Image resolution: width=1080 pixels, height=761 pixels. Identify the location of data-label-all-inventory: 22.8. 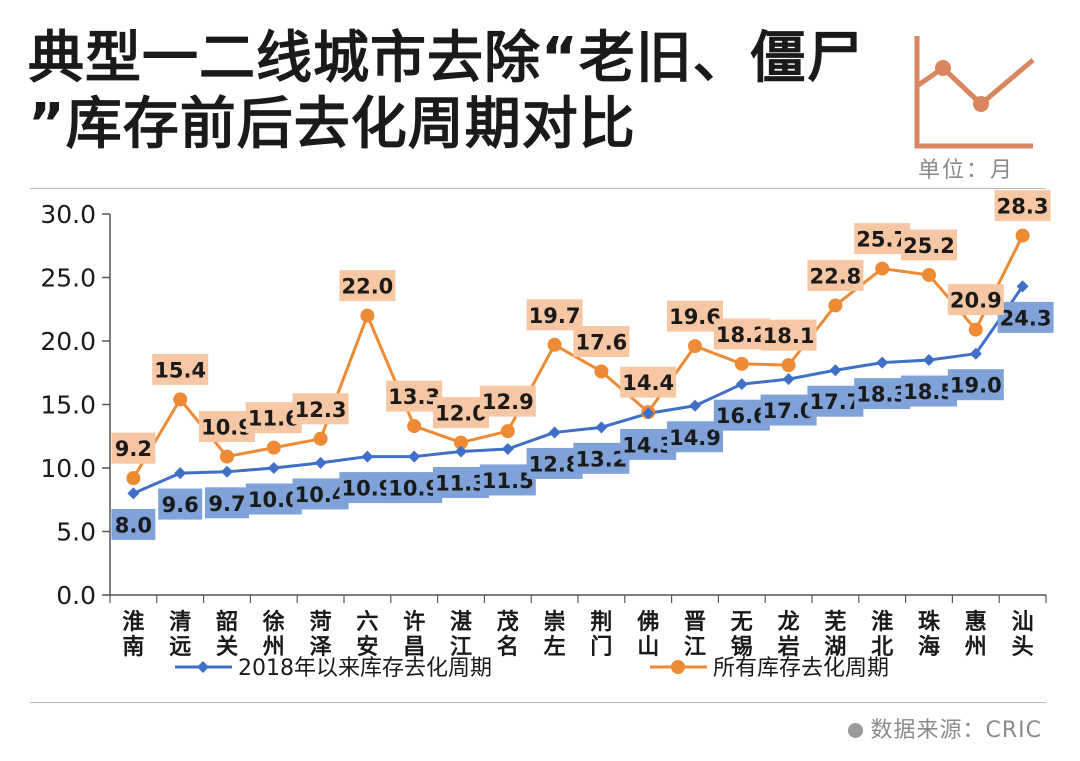
(835, 276).